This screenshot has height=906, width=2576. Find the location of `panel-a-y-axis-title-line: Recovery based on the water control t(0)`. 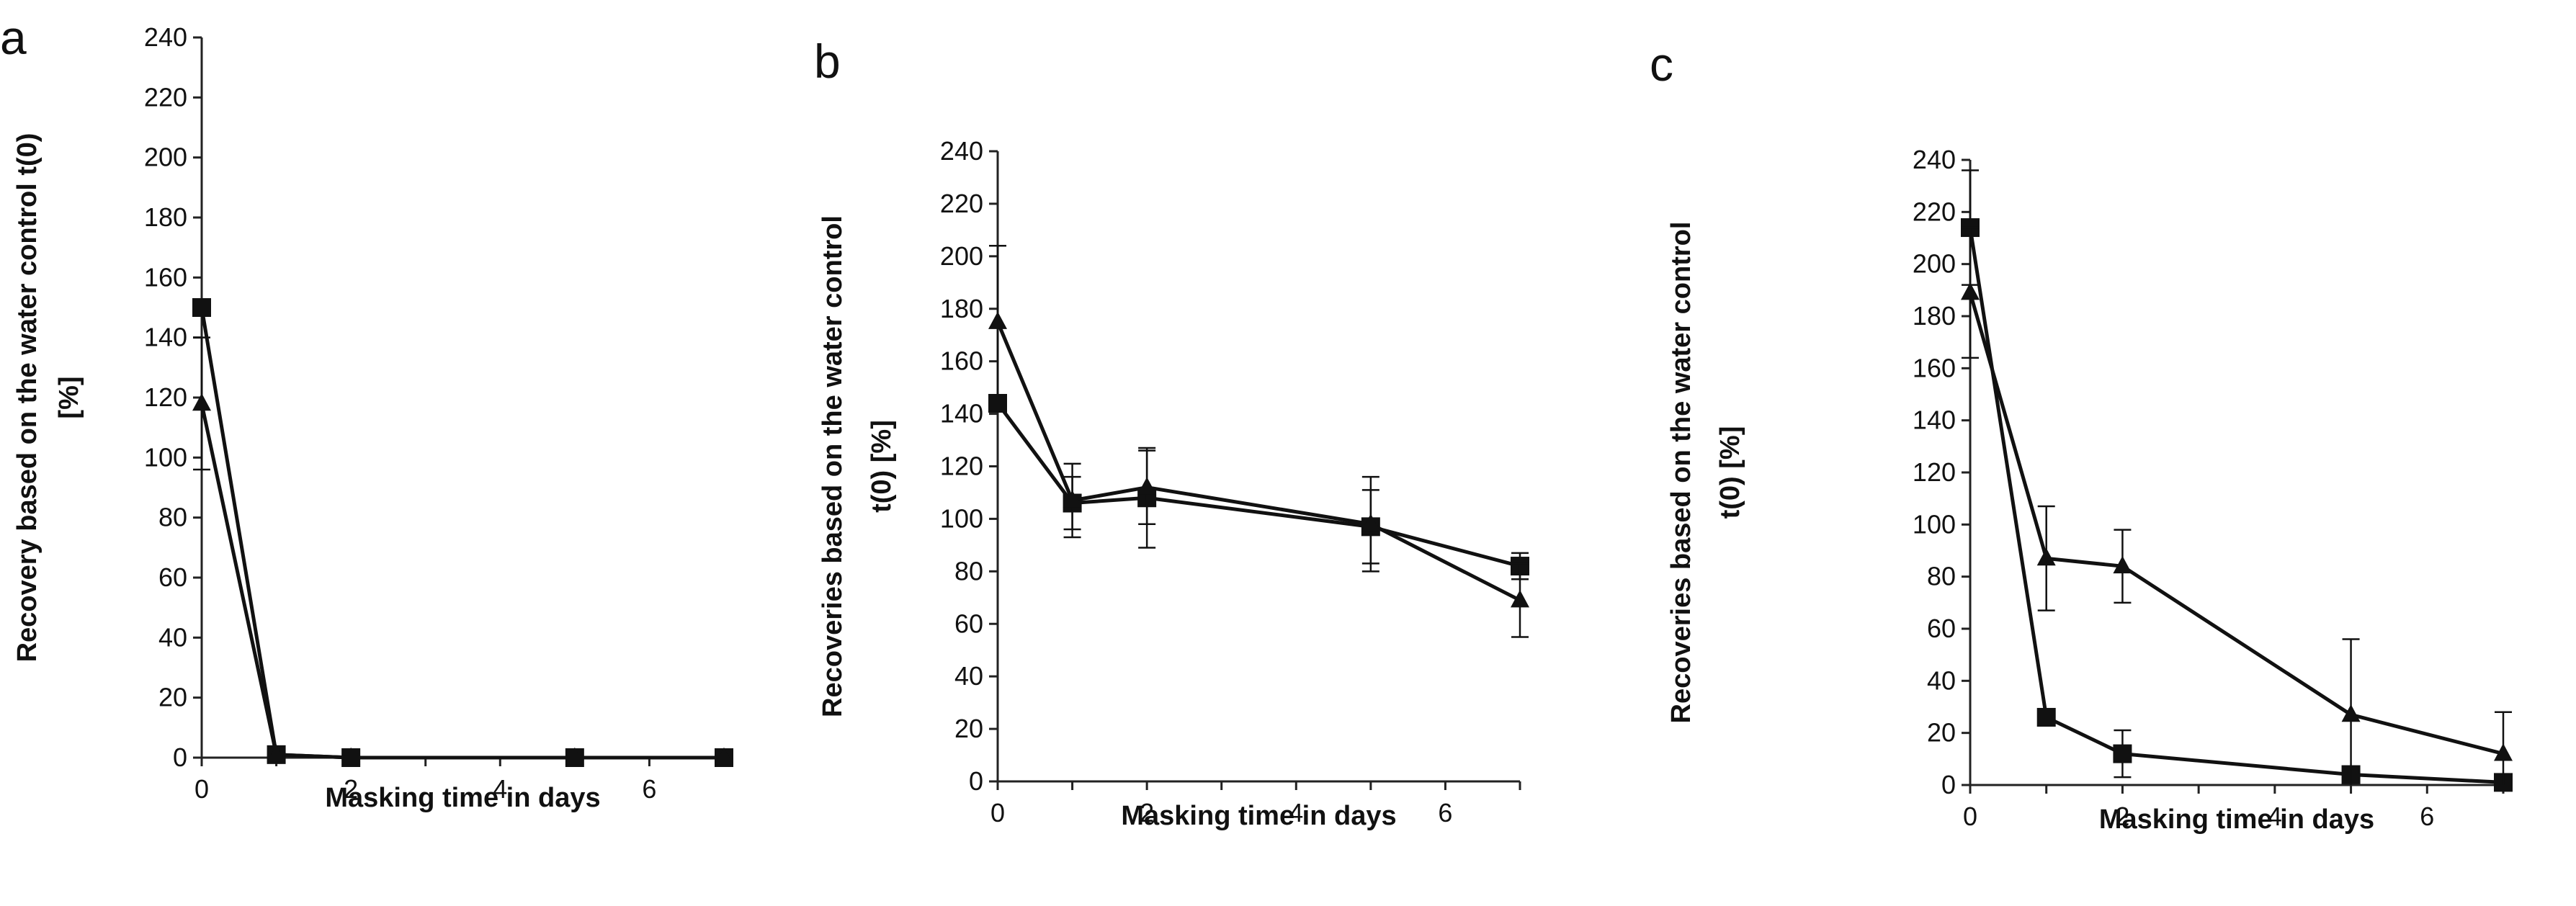

panel-a-y-axis-title-line: Recovery based on the water control t(0) is located at coordinates (27, 398).